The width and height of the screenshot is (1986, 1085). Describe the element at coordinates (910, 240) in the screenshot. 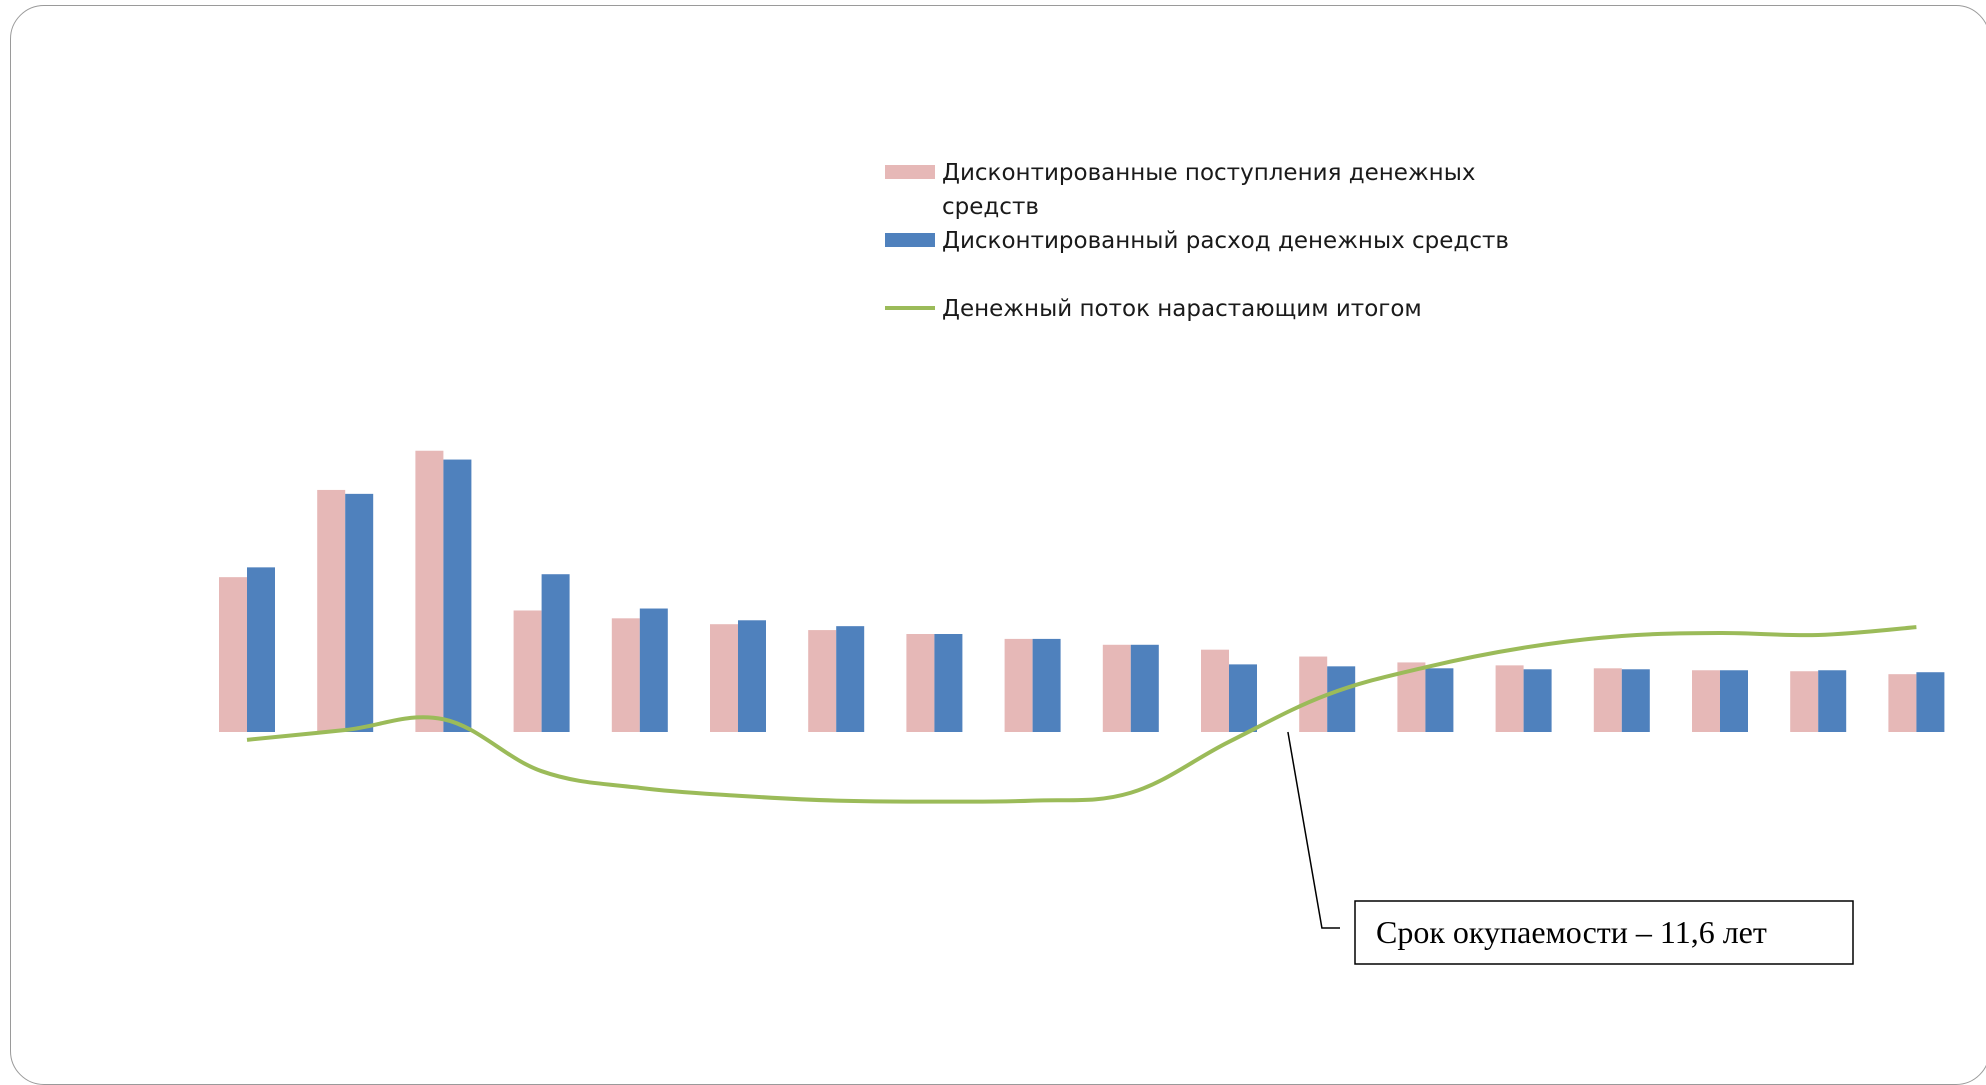

I see `legend-swatch-outflows` at that location.